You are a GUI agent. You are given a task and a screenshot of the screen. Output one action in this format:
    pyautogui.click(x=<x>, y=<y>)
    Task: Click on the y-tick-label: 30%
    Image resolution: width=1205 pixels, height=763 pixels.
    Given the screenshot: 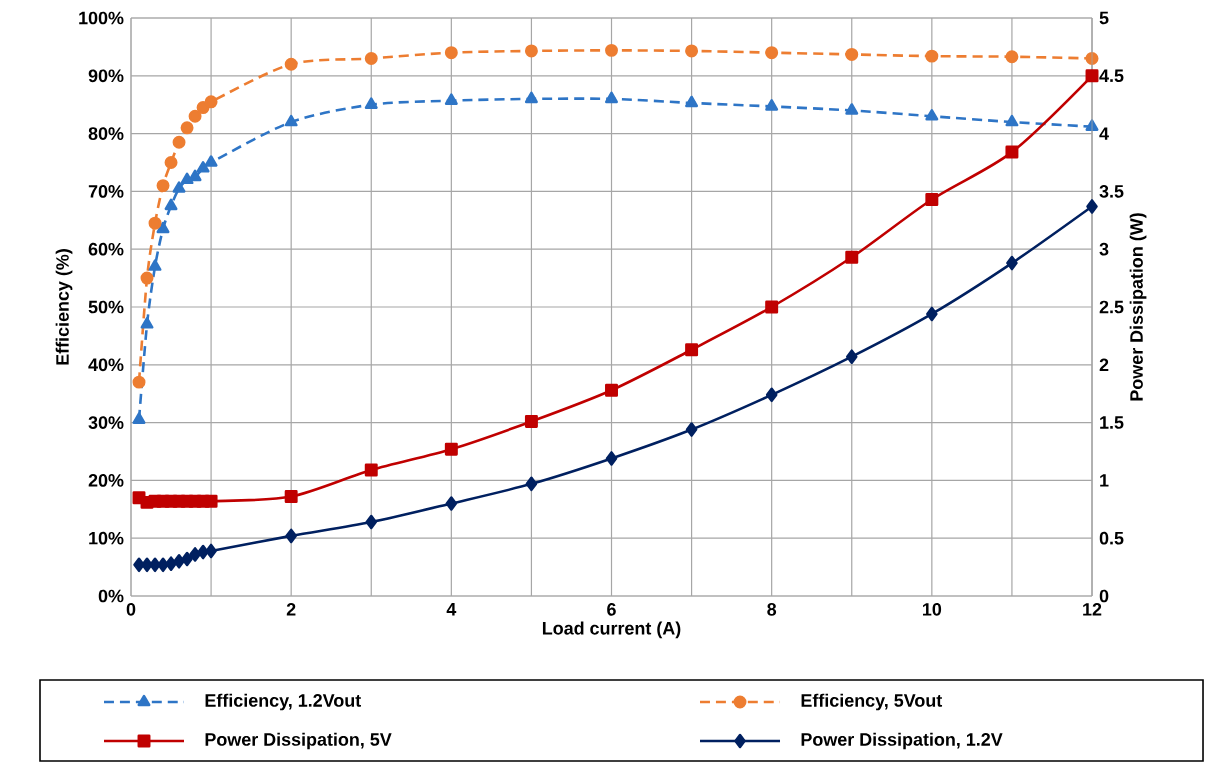 What is the action you would take?
    pyautogui.click(x=106, y=422)
    